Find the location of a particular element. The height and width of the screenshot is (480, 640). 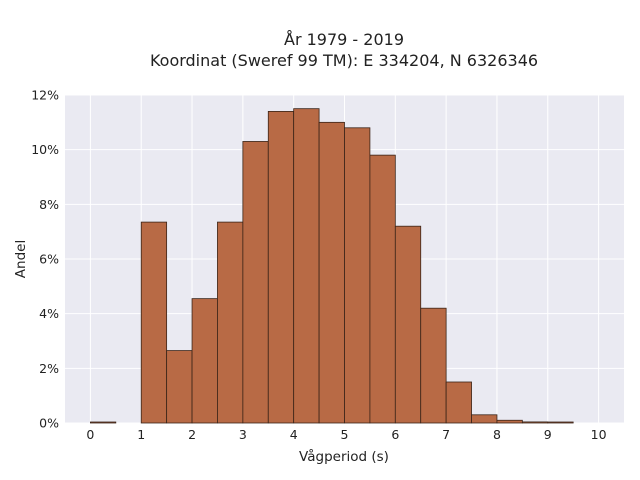

x-tick-labels: 0 1 2 3 4 5 6 7 8 9 10 is located at coordinates (346, 434).